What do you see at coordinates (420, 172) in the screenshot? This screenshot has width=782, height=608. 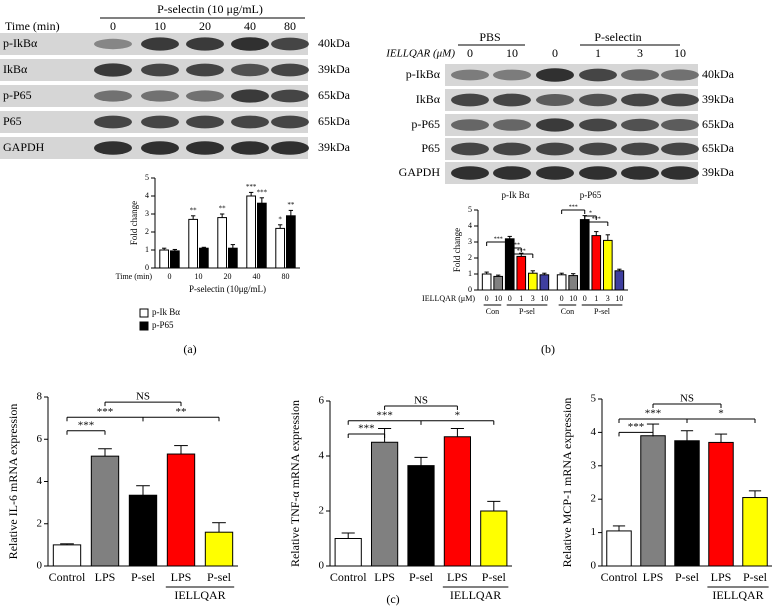 I see `blot-row-label: GAPDH` at bounding box center [420, 172].